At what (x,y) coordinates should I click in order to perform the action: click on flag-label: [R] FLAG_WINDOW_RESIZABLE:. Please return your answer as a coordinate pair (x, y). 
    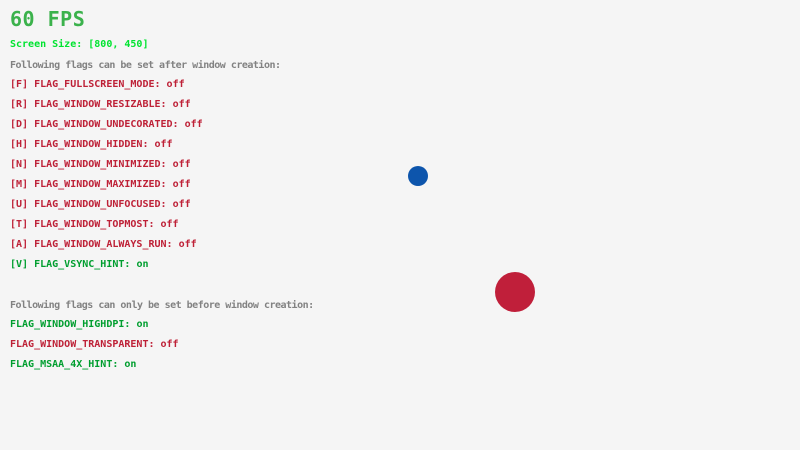
    Looking at the image, I should click on (91, 104).